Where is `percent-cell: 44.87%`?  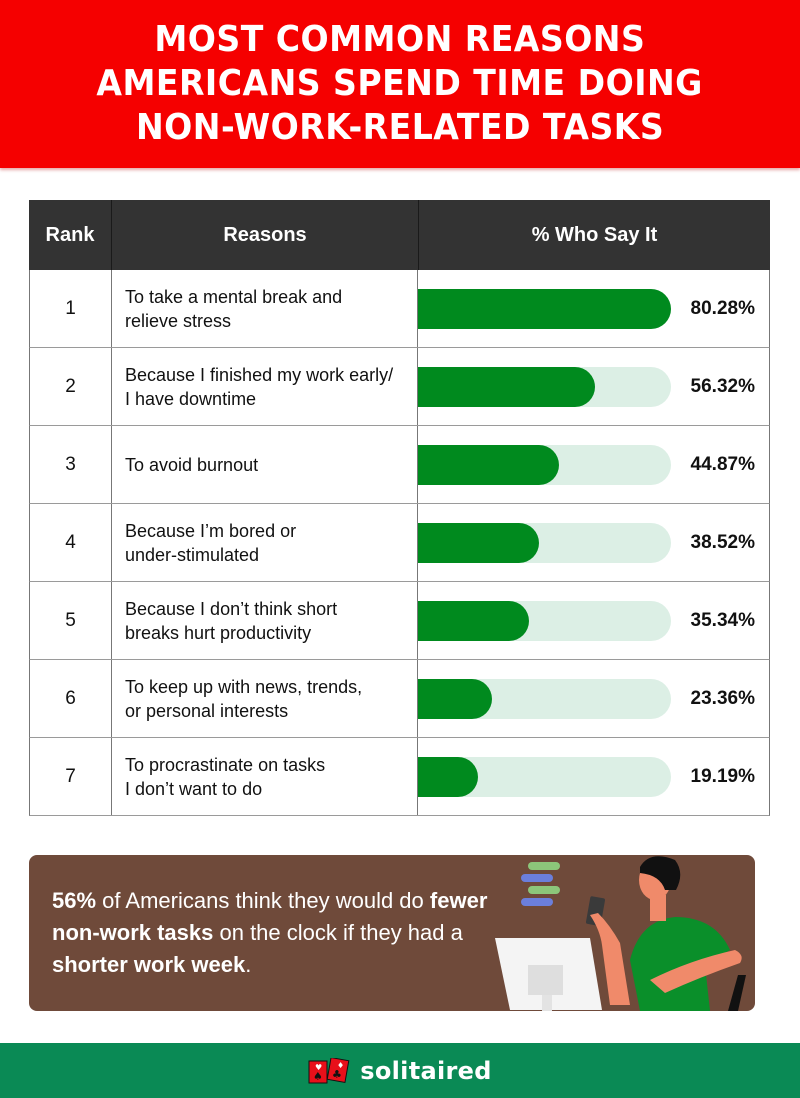
percent-cell: 44.87% is located at coordinates (593, 464).